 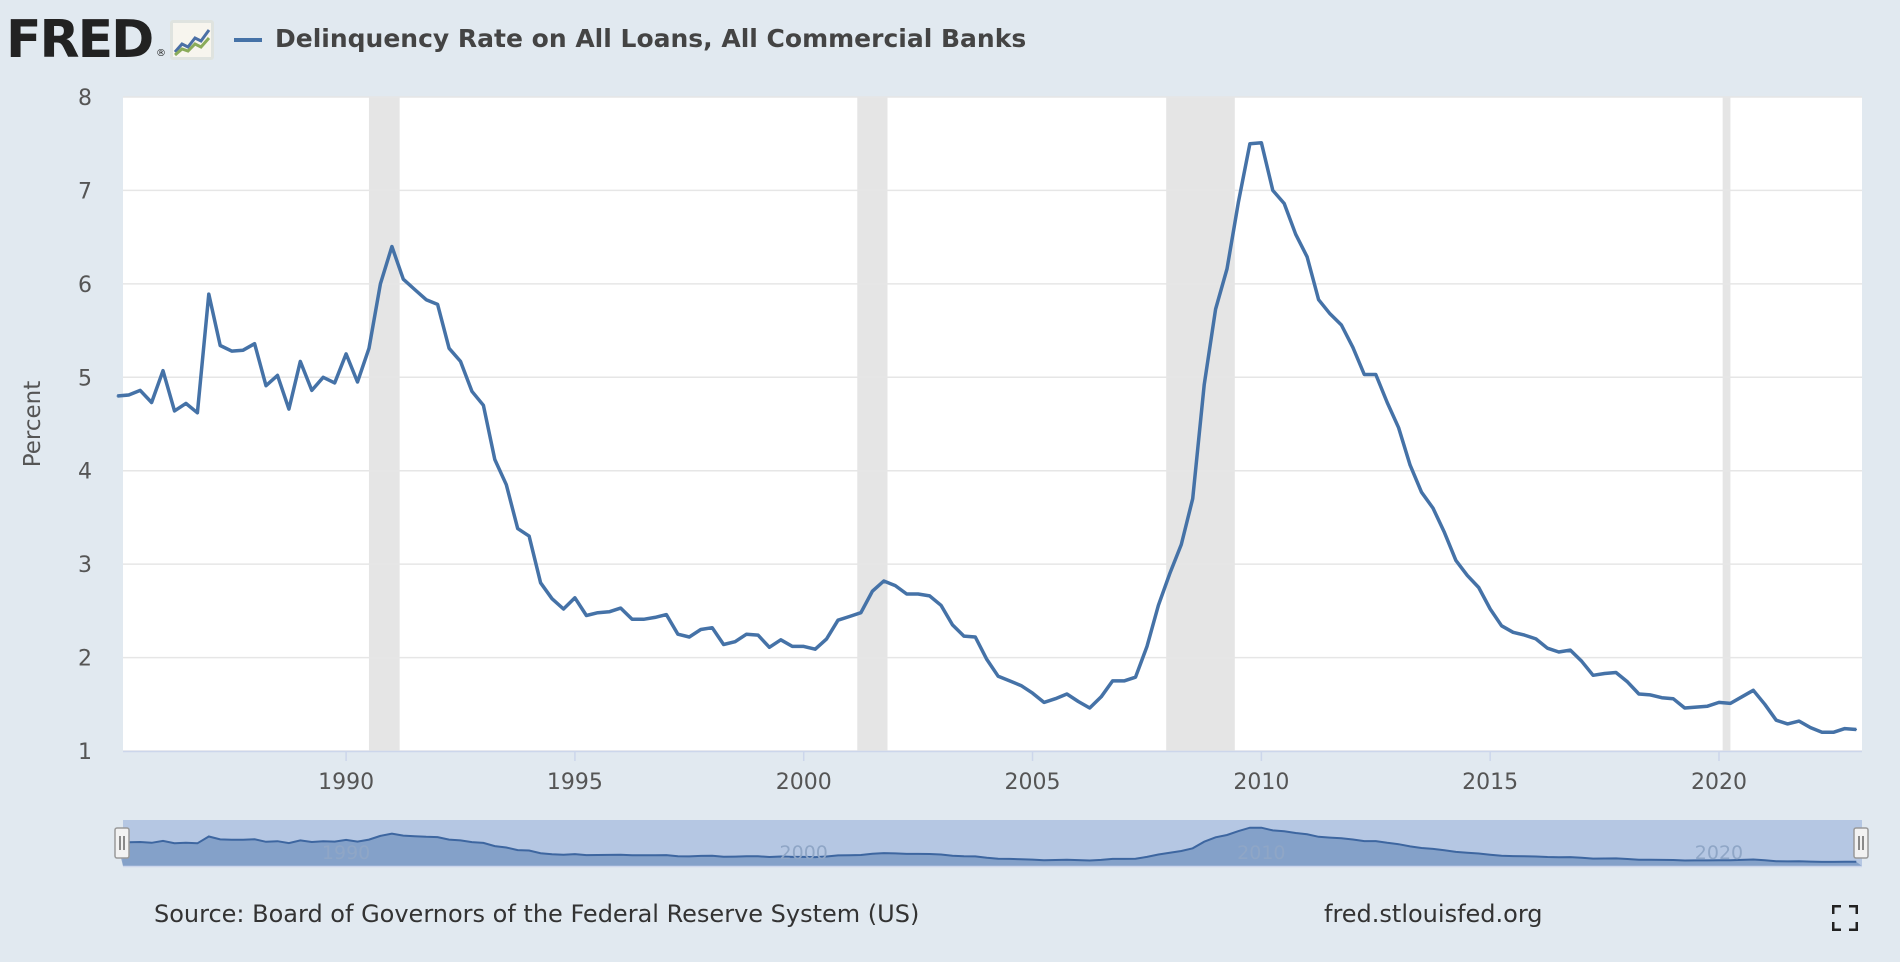 I want to click on y-axis-label: Percent, so click(x=33, y=424).